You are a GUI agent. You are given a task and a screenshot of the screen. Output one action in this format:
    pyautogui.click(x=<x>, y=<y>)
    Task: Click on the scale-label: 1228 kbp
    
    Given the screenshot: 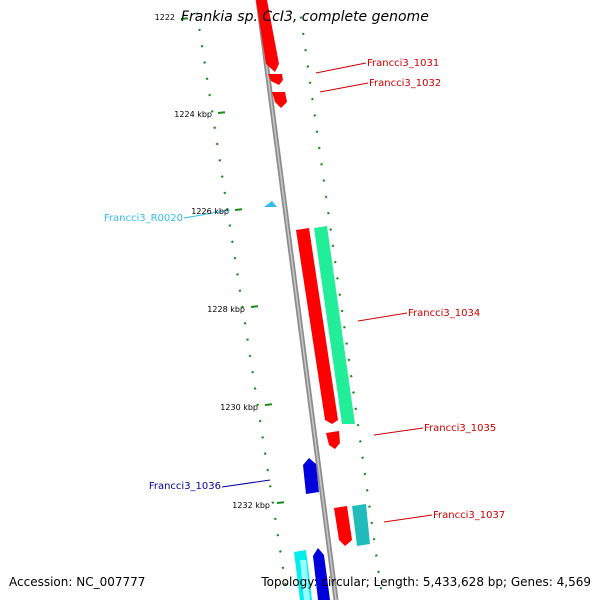 What is the action you would take?
    pyautogui.click(x=226, y=309)
    